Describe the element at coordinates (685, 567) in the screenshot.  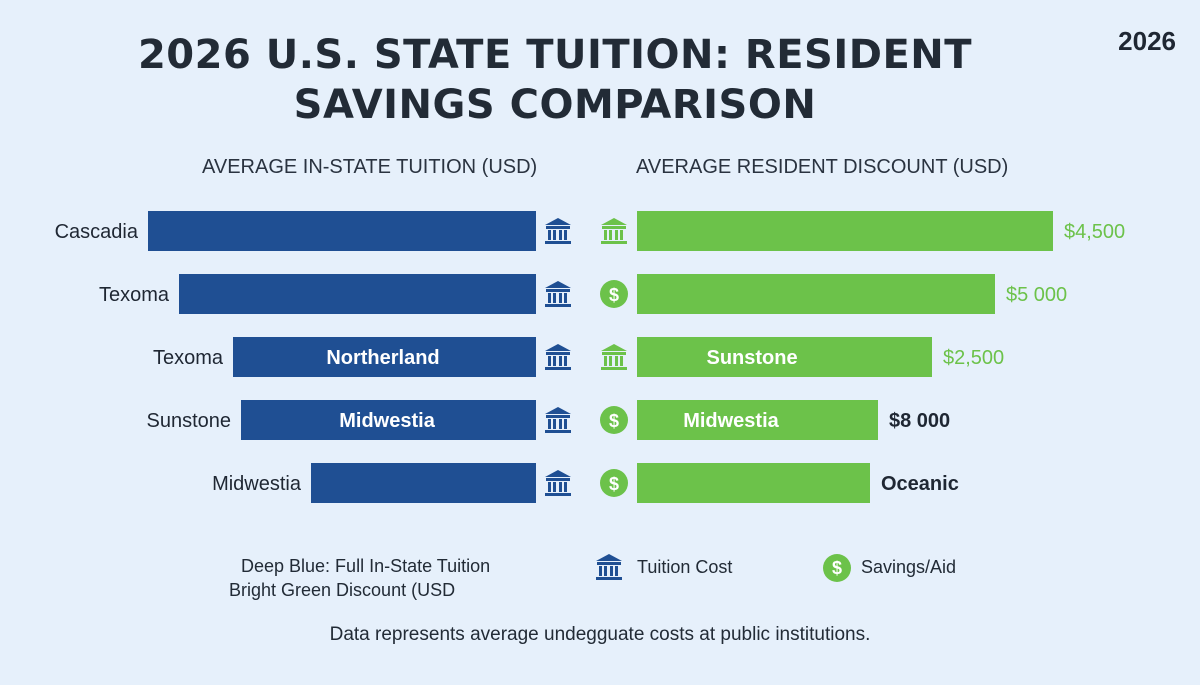
I see `legend-tuition-label: Tuition Cost` at that location.